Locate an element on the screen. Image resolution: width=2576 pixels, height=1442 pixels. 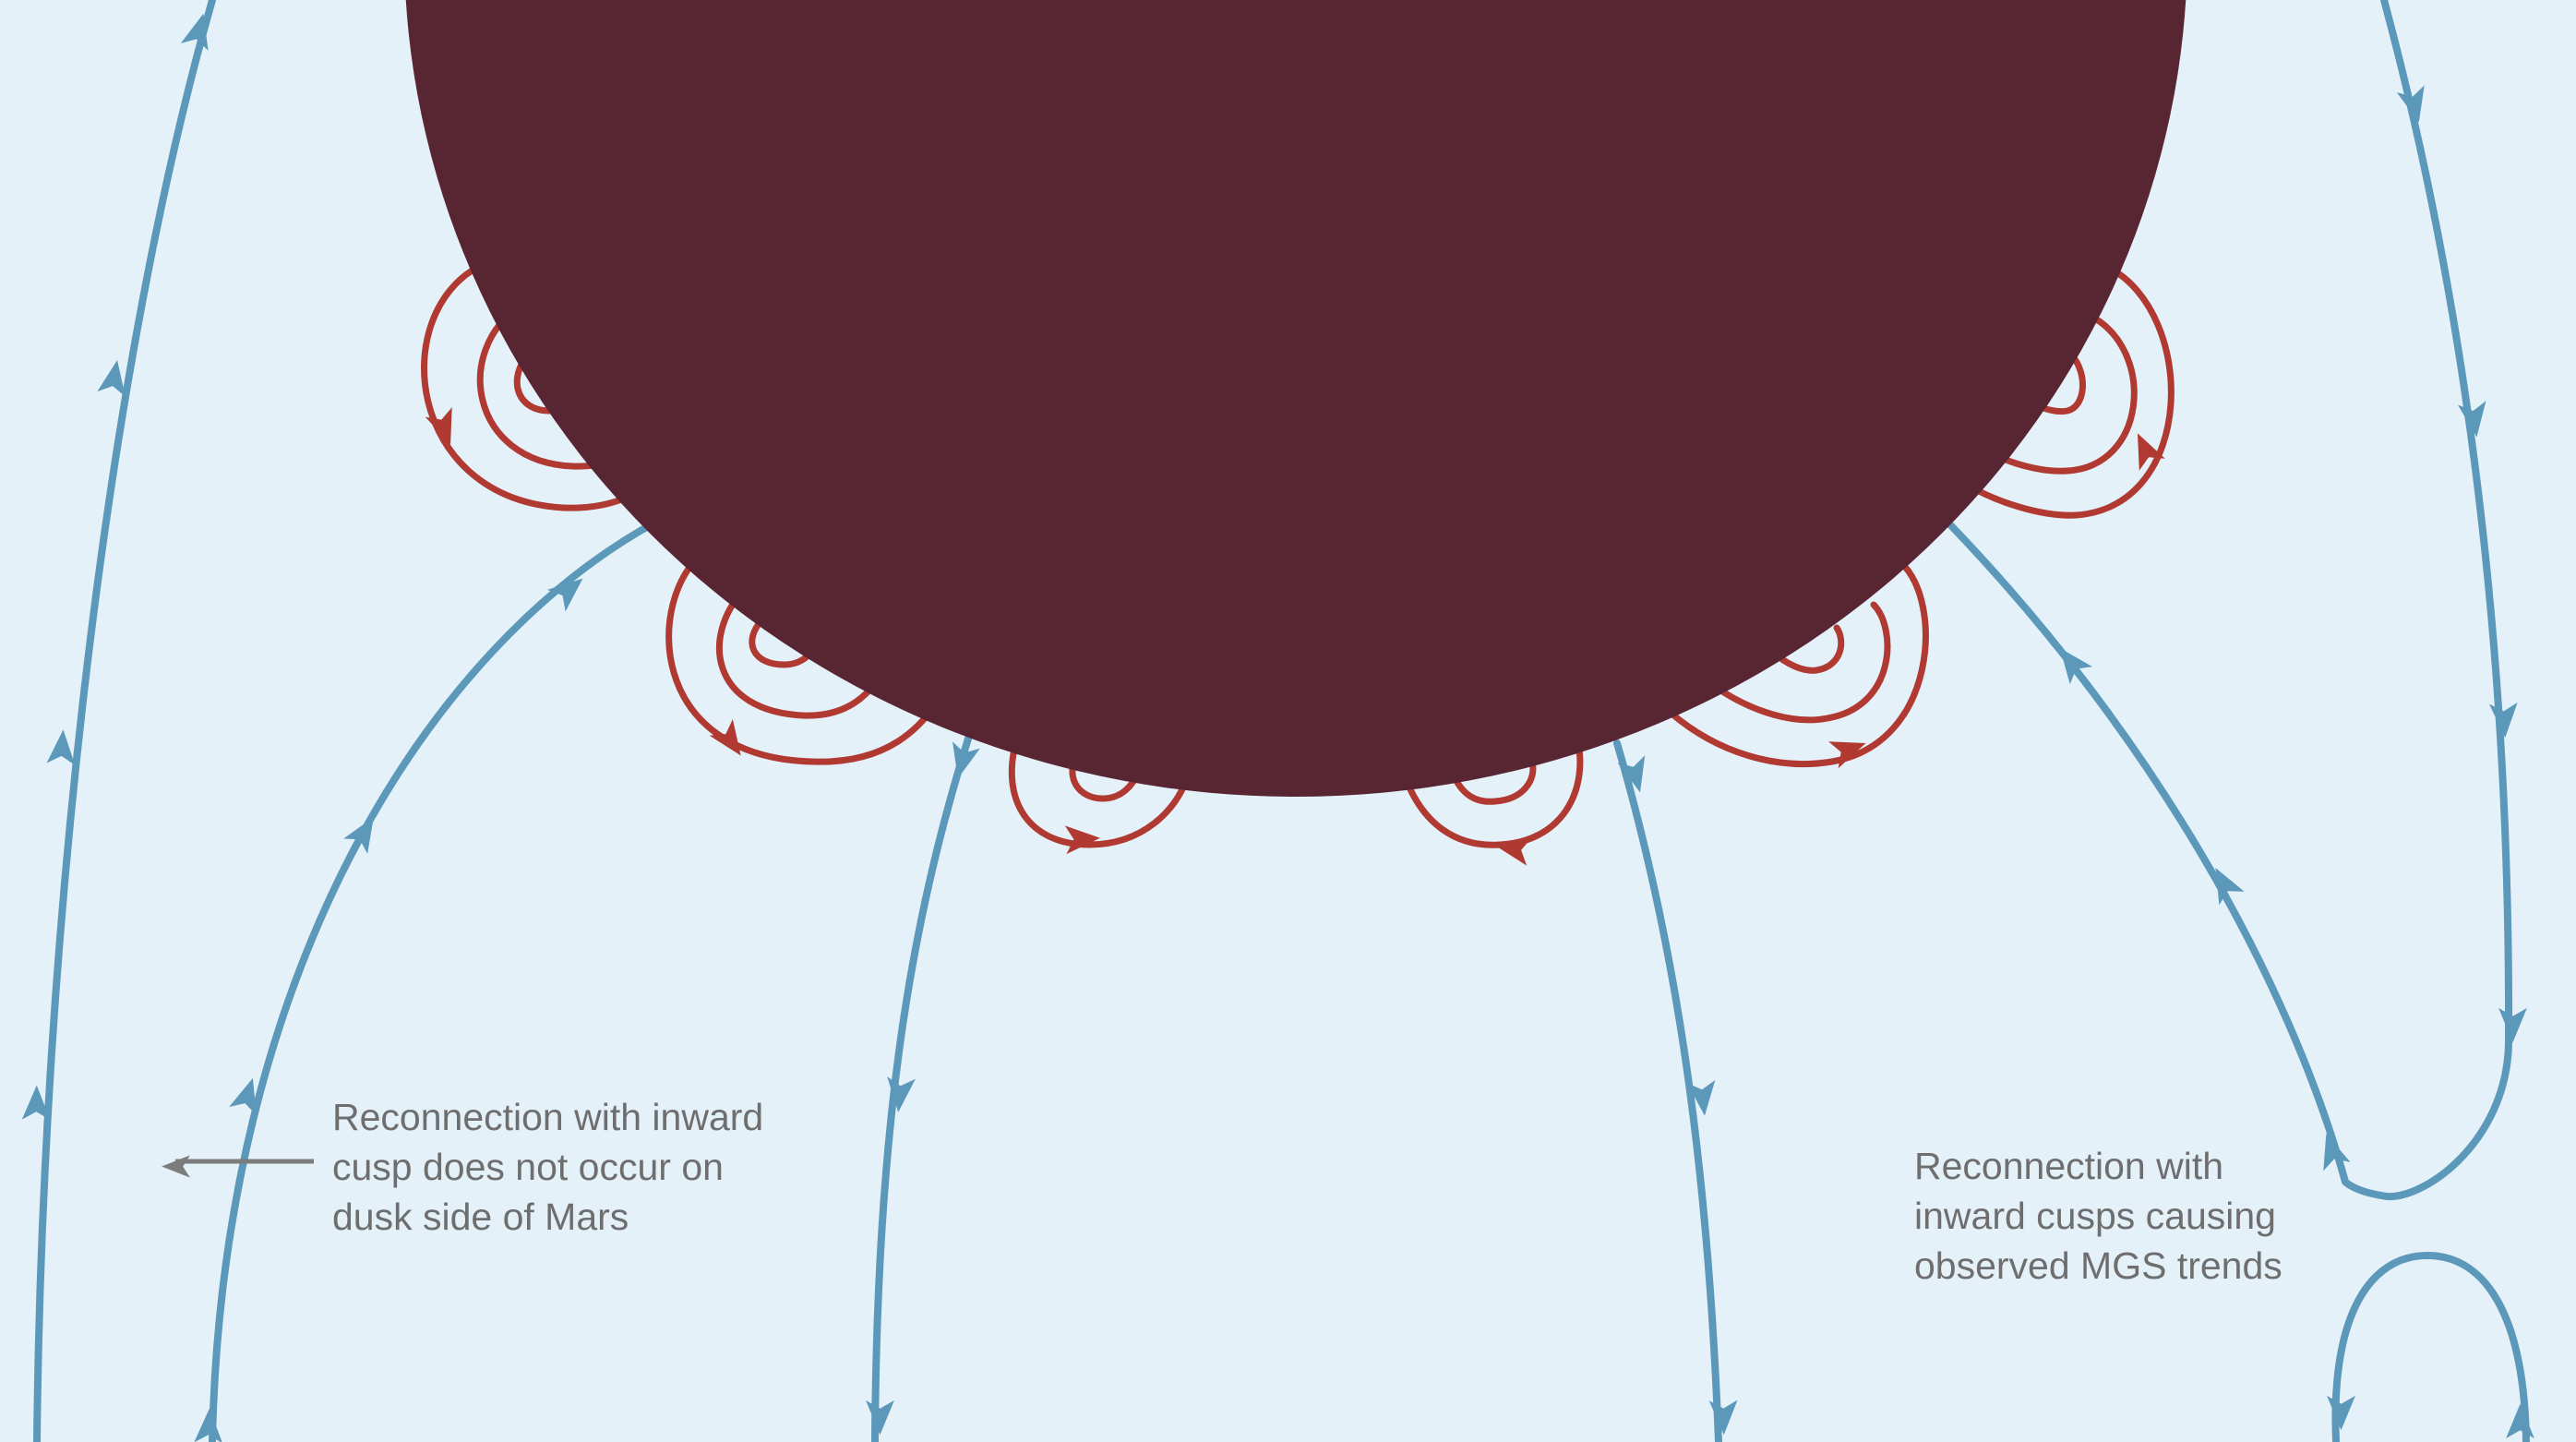
field-line-right is located at coordinates (2142, 847).